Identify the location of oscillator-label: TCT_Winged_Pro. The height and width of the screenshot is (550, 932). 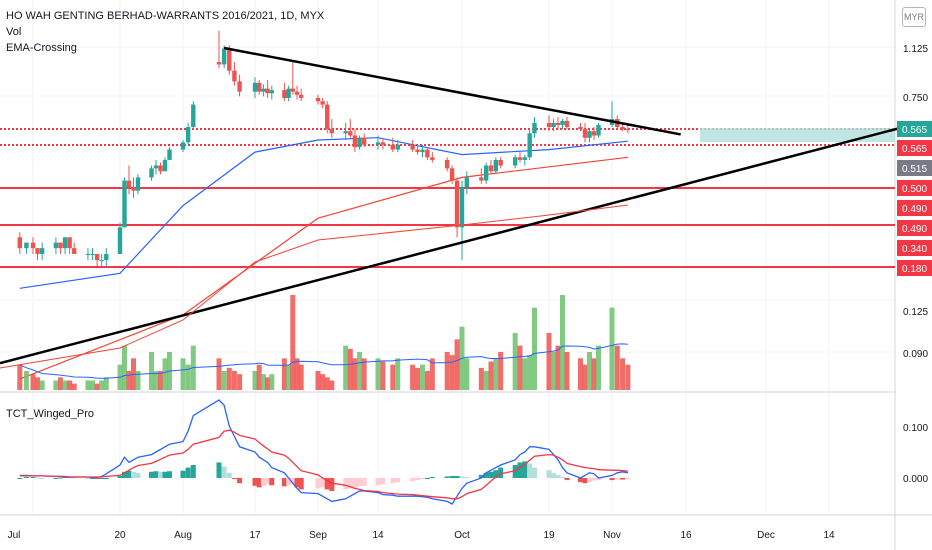
(50, 414).